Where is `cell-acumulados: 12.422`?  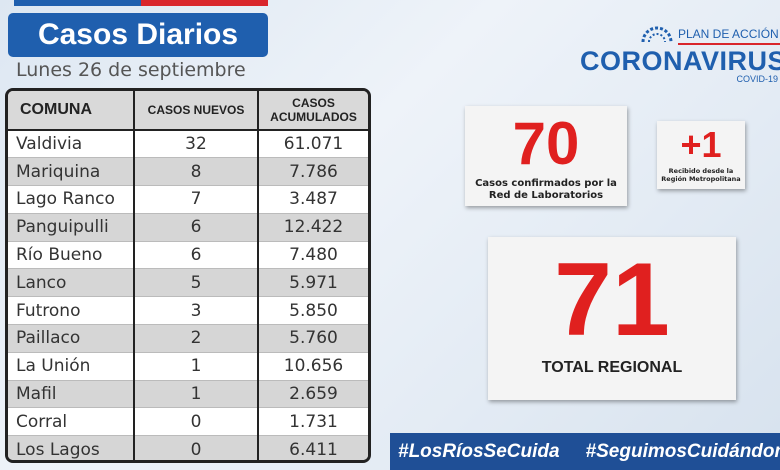
cell-acumulados: 12.422 is located at coordinates (313, 227).